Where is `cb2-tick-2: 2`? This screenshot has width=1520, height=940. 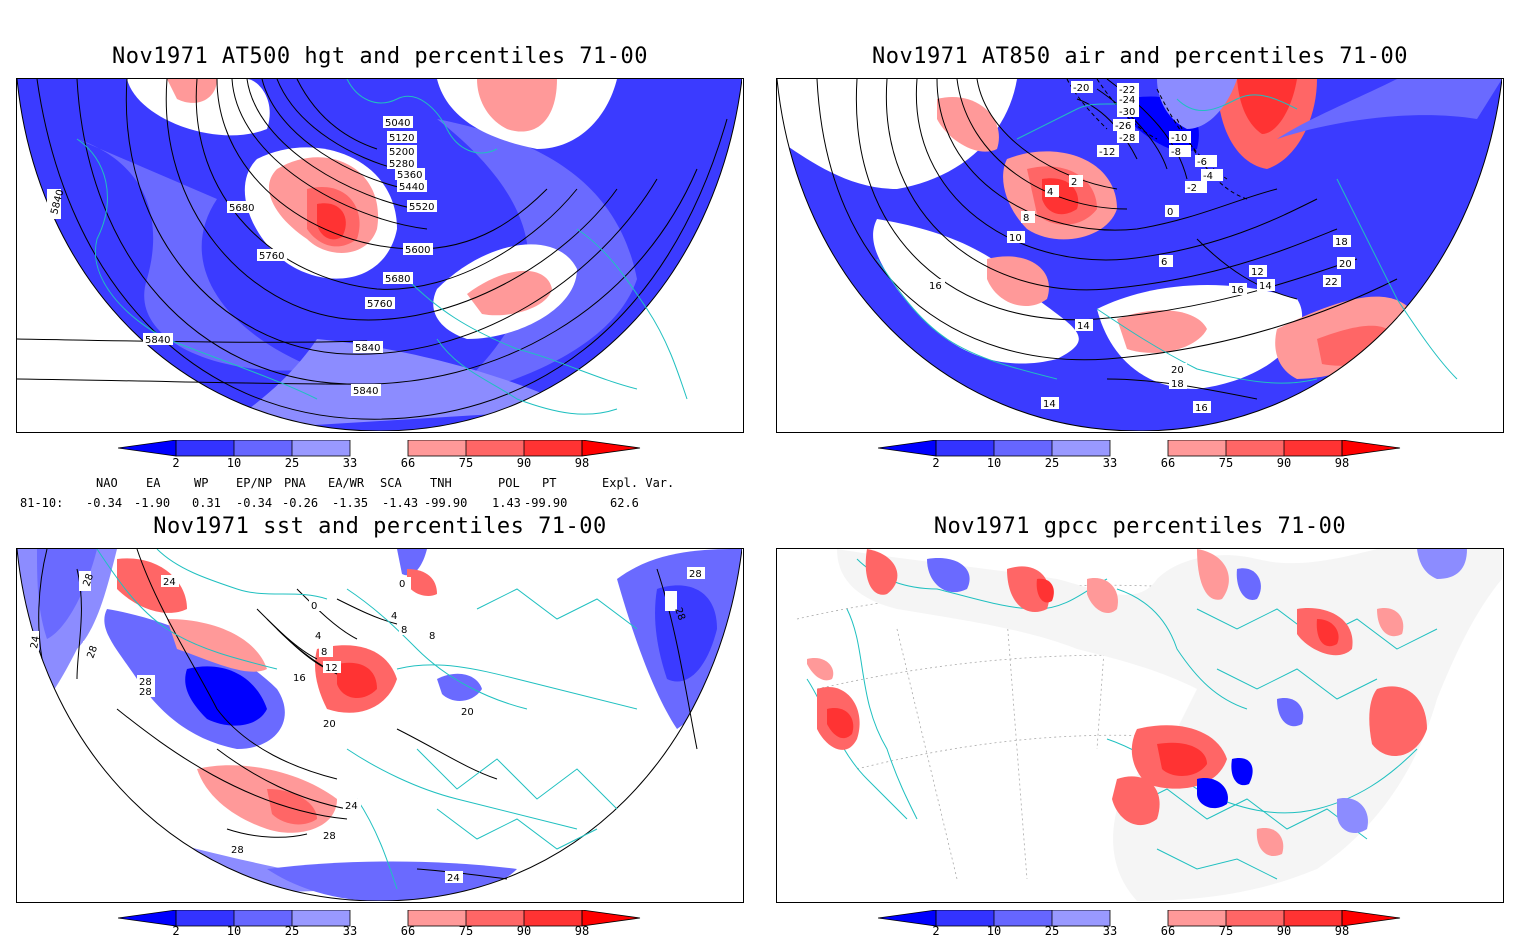 cb2-tick-2: 2 is located at coordinates (936, 463).